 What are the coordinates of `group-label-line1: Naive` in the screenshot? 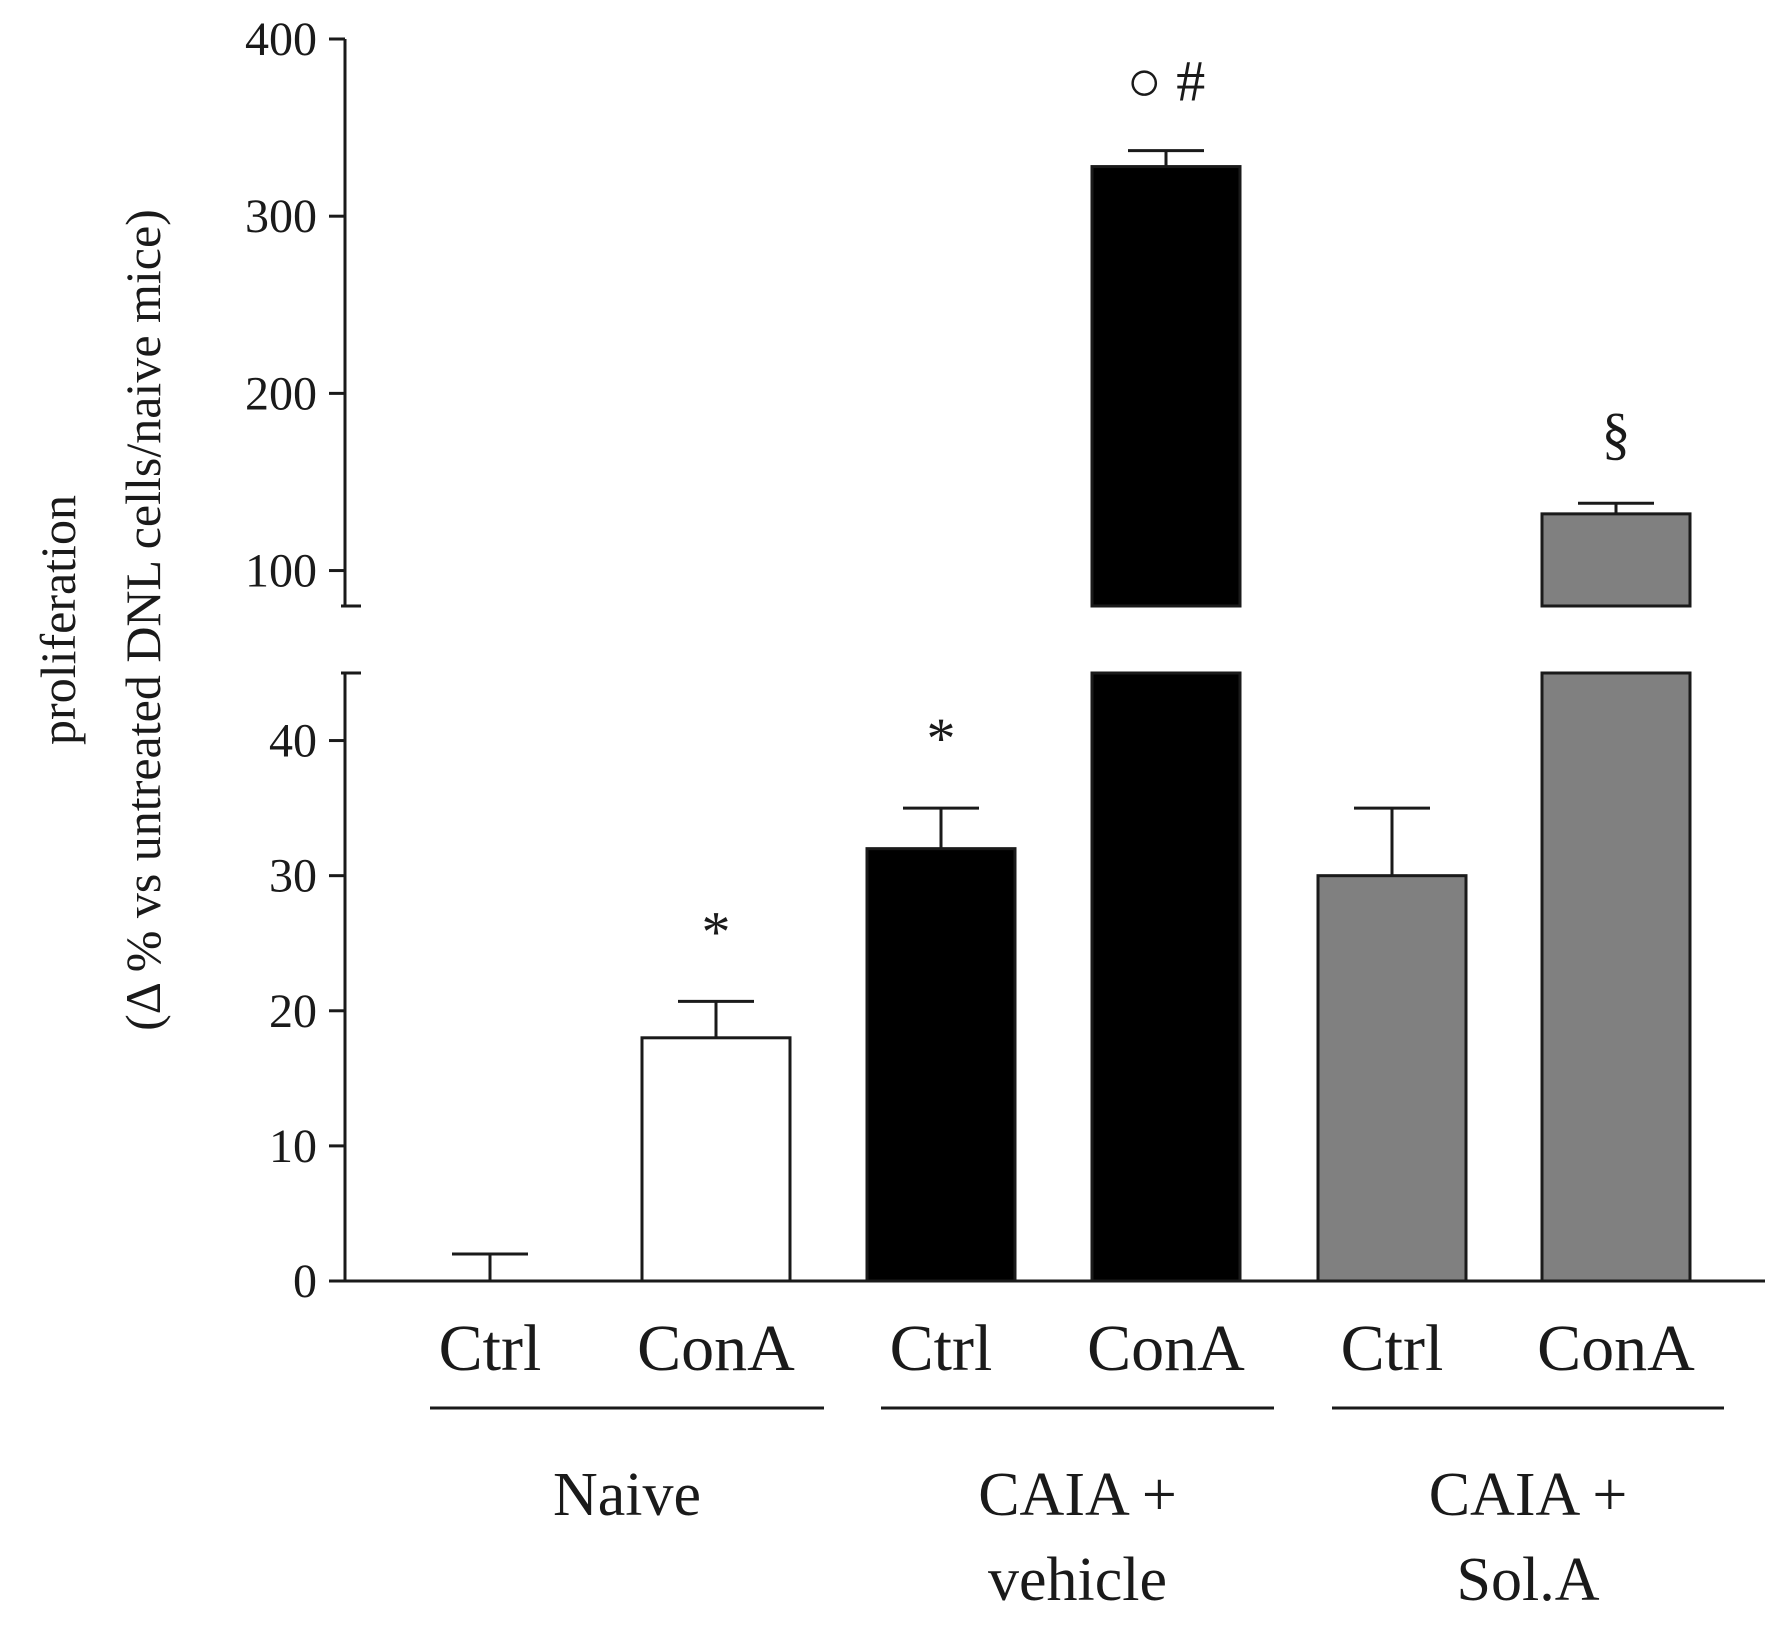 It's located at (627, 1495).